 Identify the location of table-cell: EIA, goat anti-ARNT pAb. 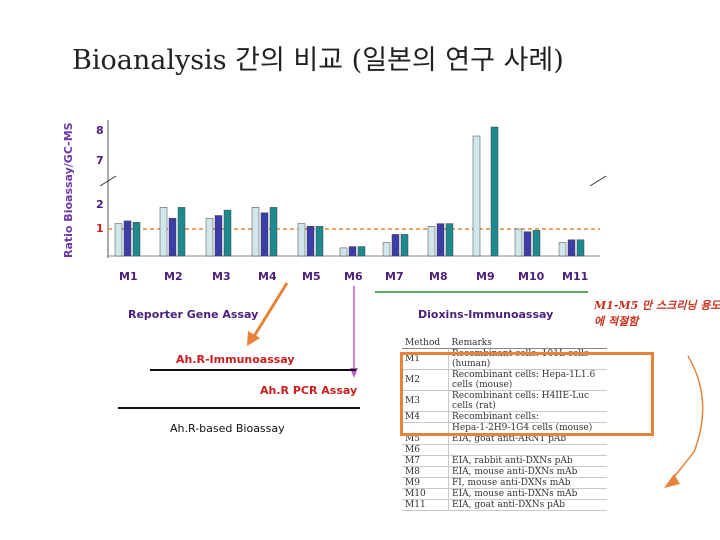
(527, 439).